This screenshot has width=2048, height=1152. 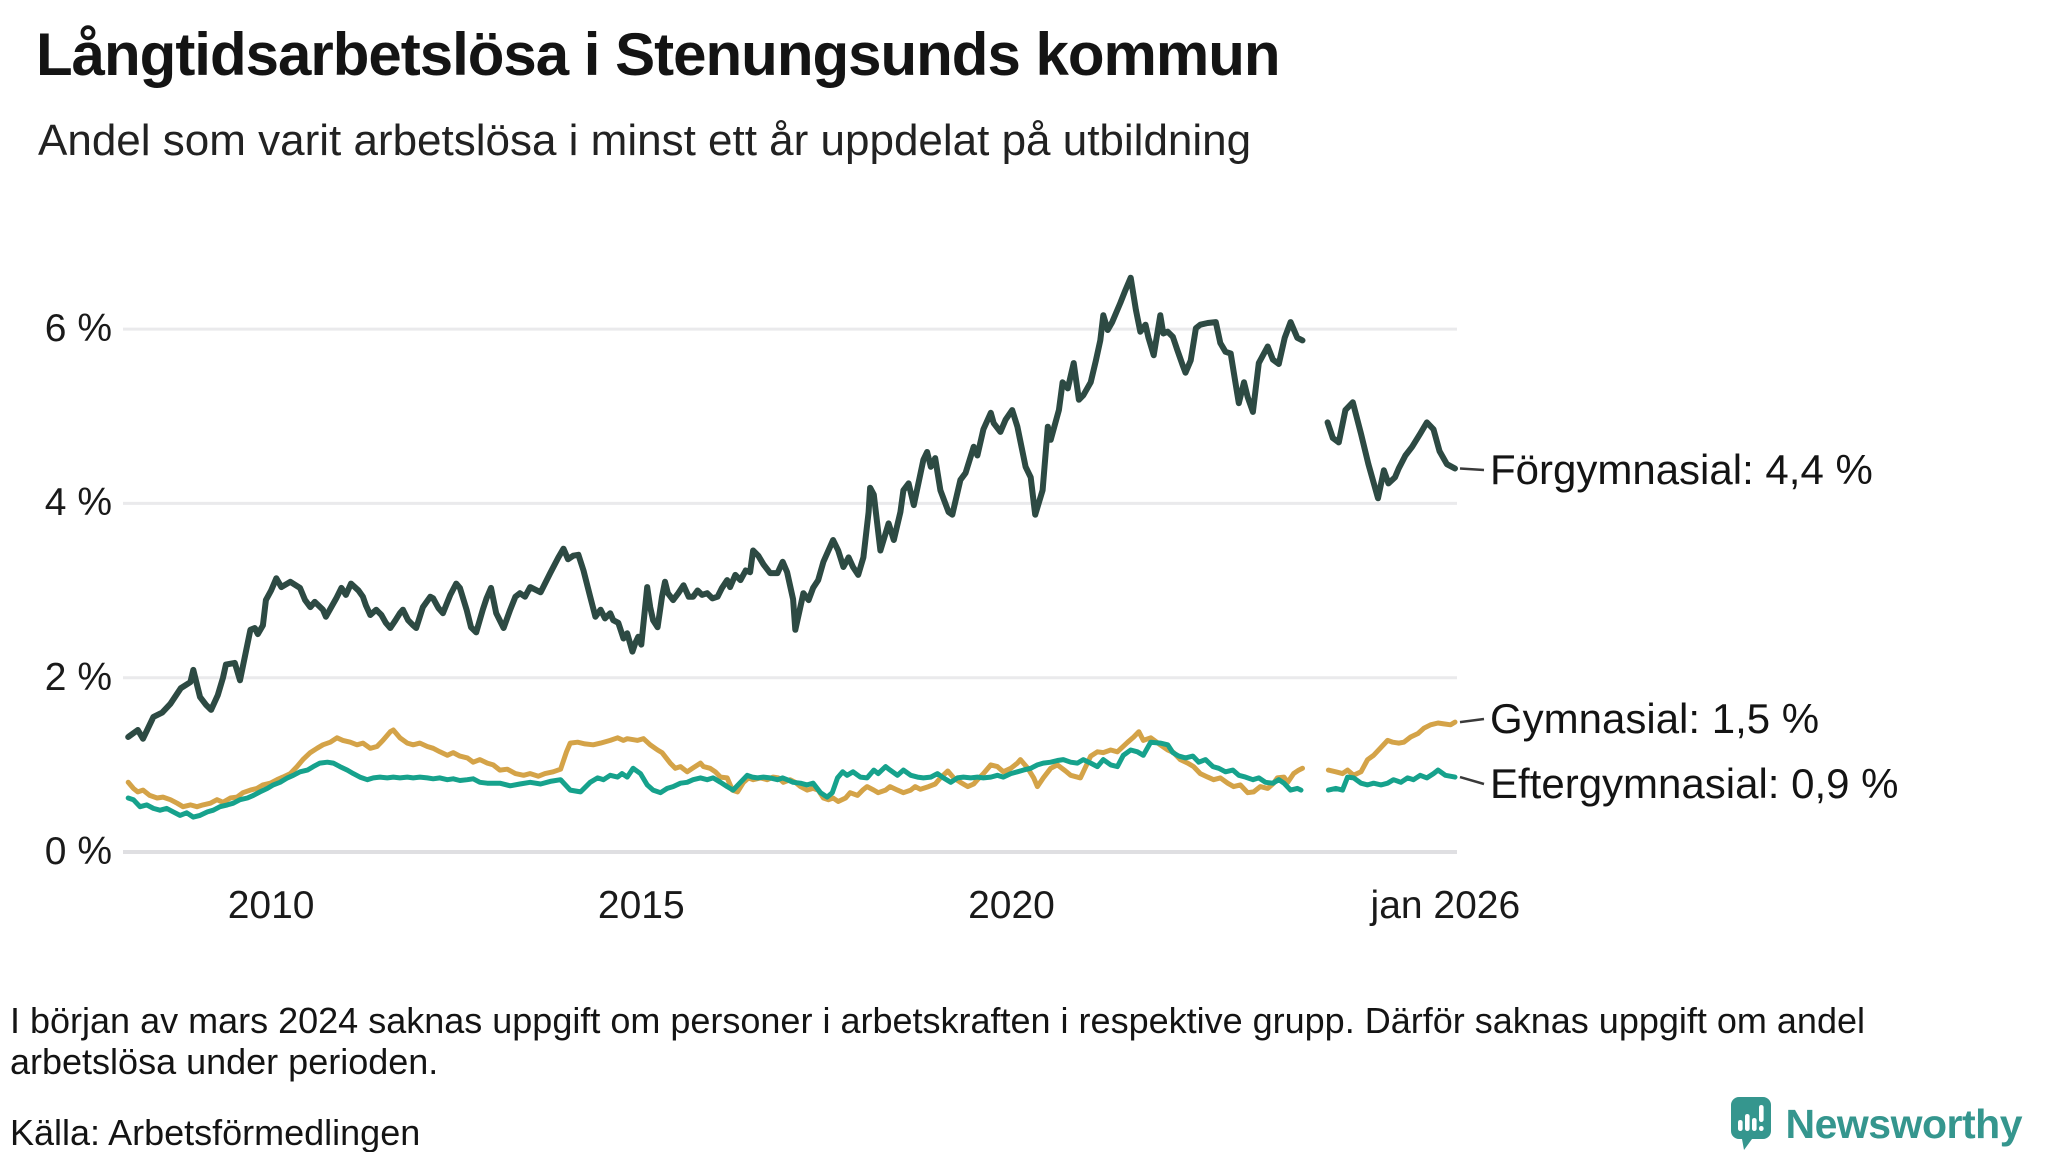 I want to click on x-tick-label: 2010, so click(x=271, y=905).